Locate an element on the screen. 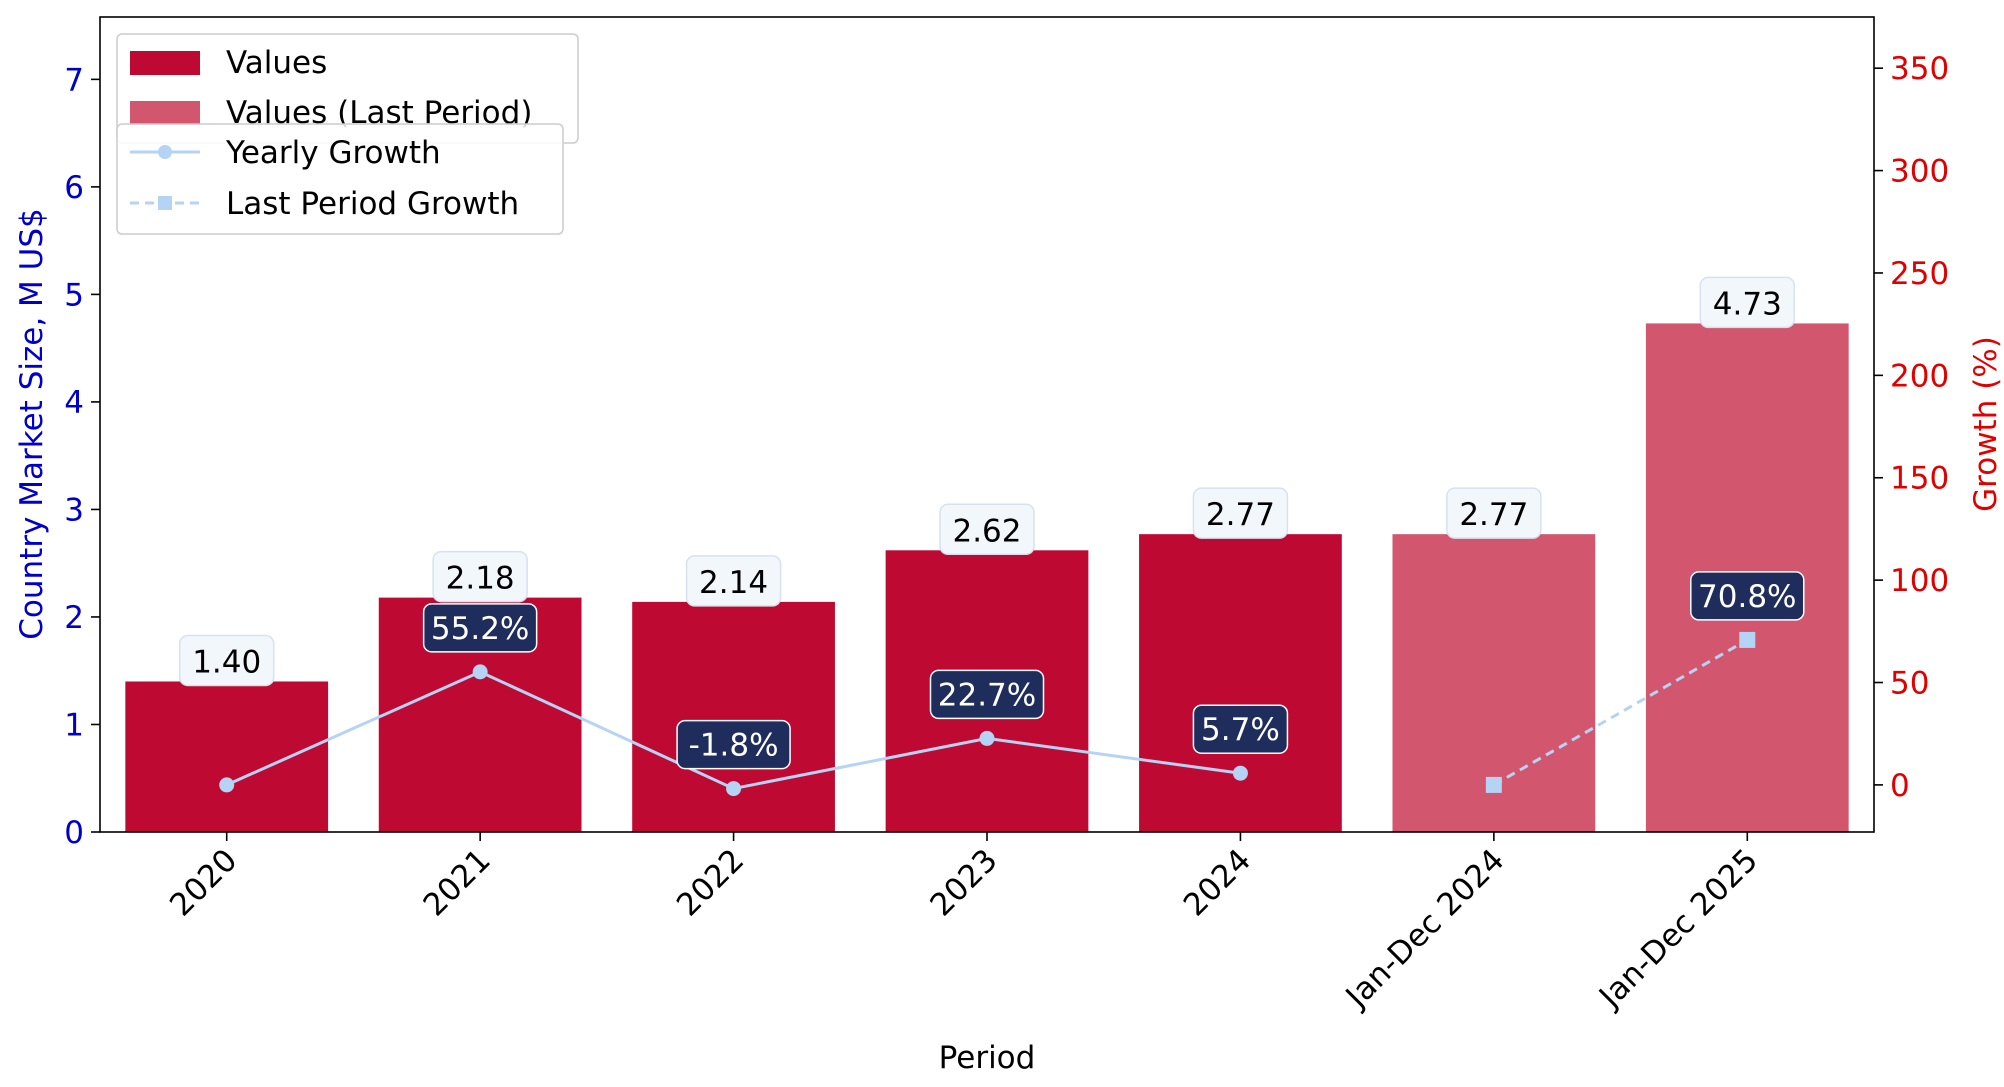 This screenshot has width=2004, height=1087. growth-label-2023: 22.7% is located at coordinates (987, 695).